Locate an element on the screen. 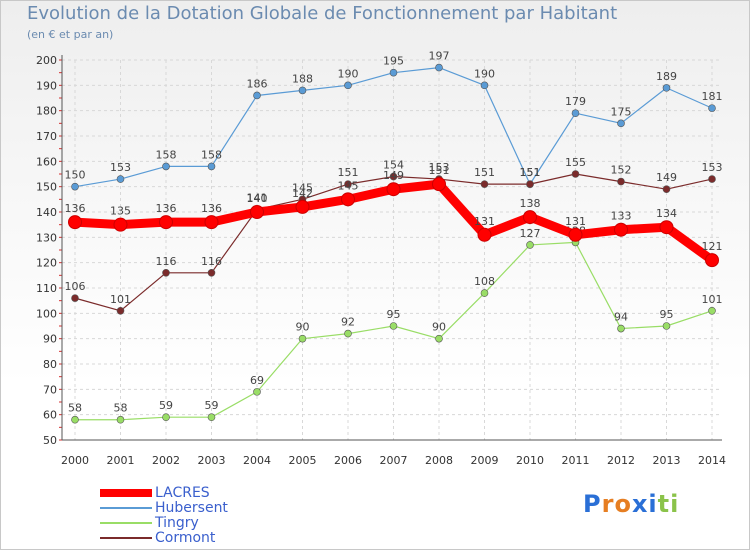 This screenshot has height=550, width=750. data-label: 94 is located at coordinates (621, 317).